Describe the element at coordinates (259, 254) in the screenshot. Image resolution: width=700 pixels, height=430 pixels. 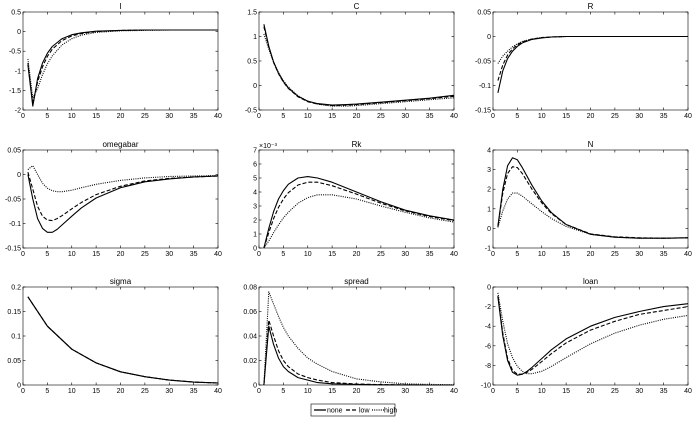
I see `x-tick-label-rk: 0` at that location.